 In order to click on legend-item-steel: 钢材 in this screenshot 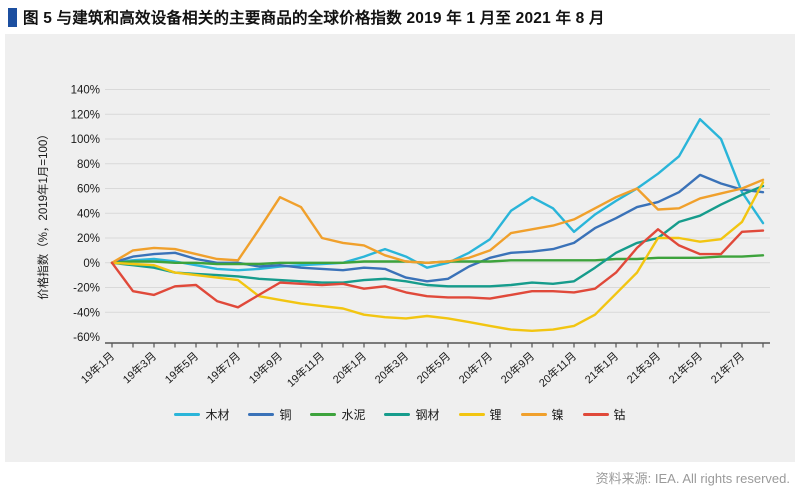, I will do `click(412, 414)`.